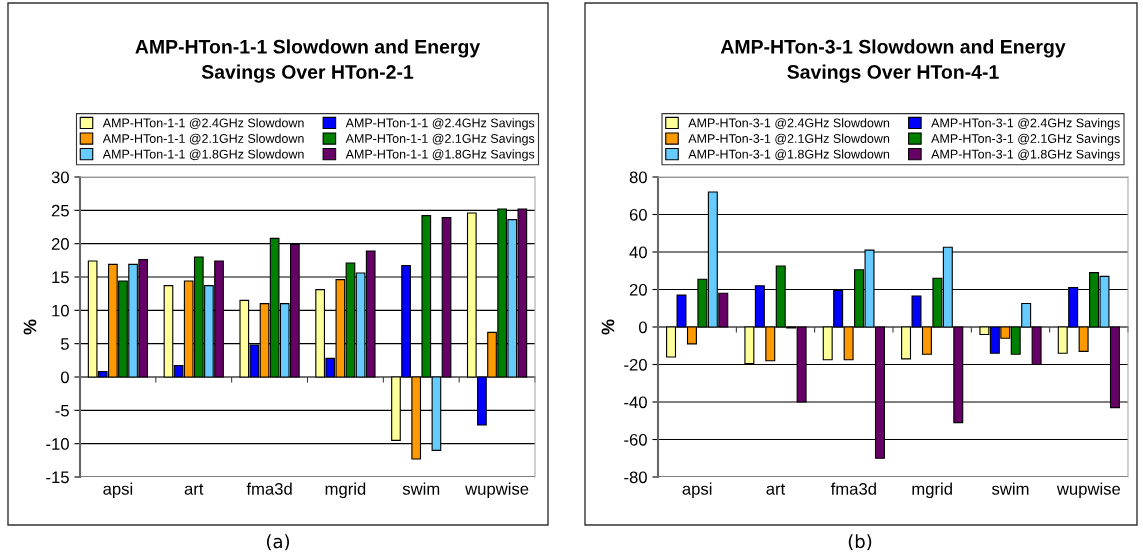  I want to click on y-tick-label: 5, so click(64, 344).